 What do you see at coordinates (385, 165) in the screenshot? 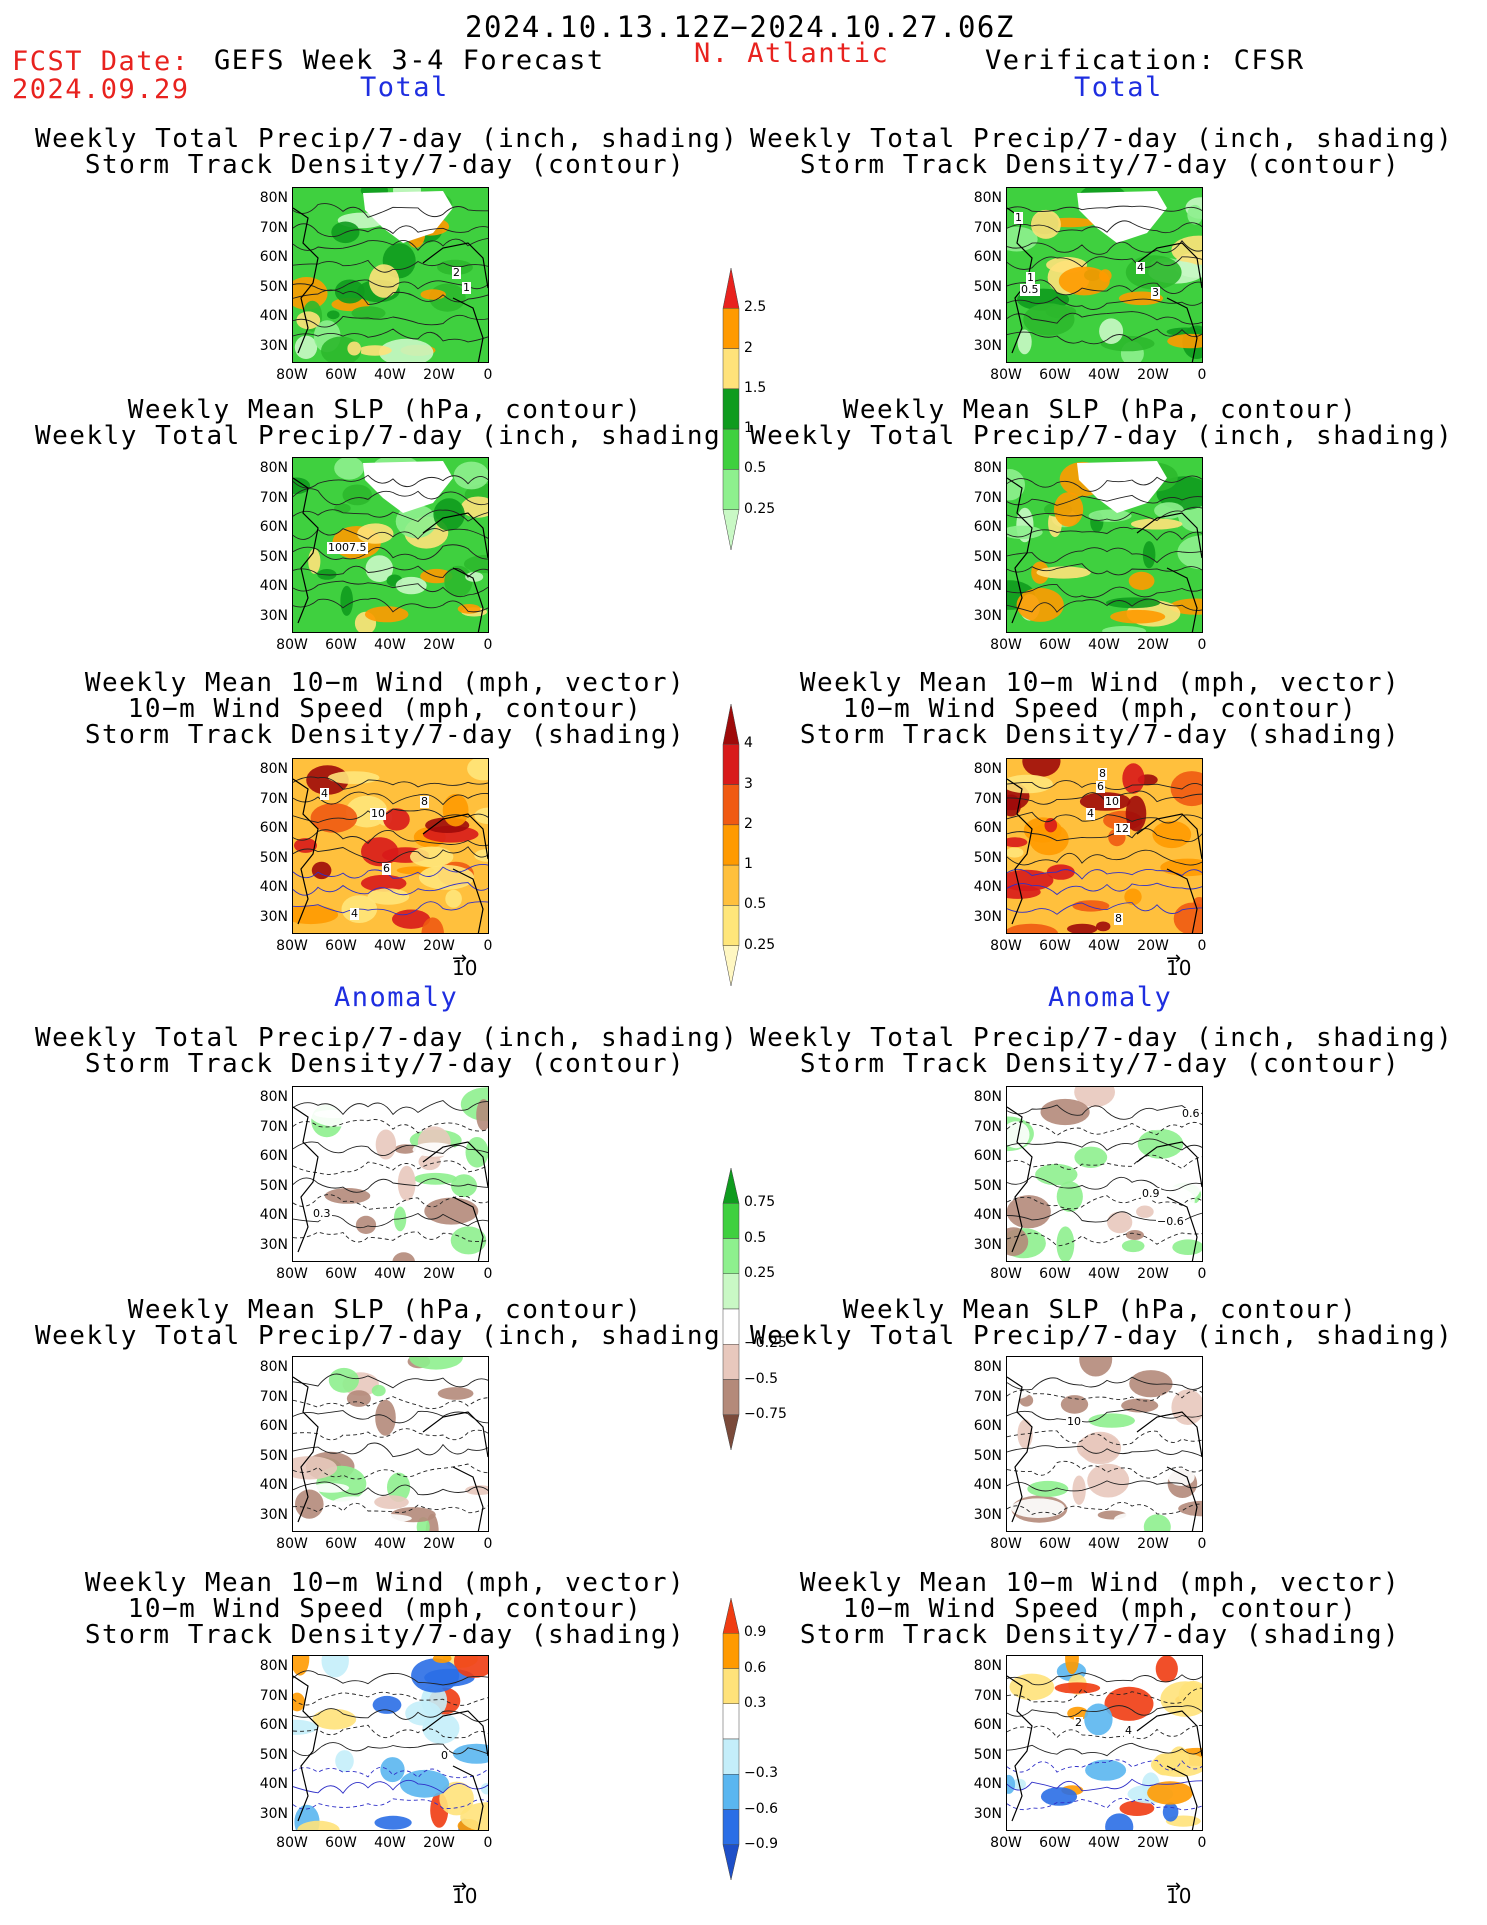
I see `panel-title-r1-c1-line2: Storm Track Density/7-day (contour)` at bounding box center [385, 165].